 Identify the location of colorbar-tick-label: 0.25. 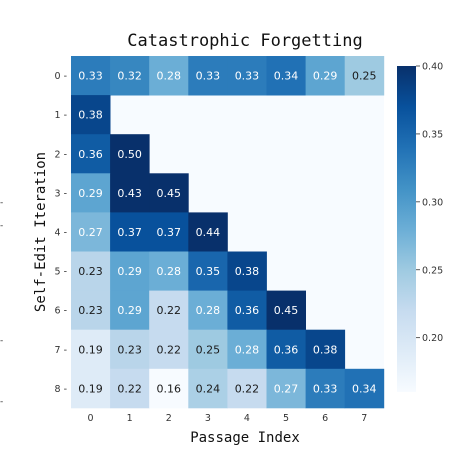
(432, 270).